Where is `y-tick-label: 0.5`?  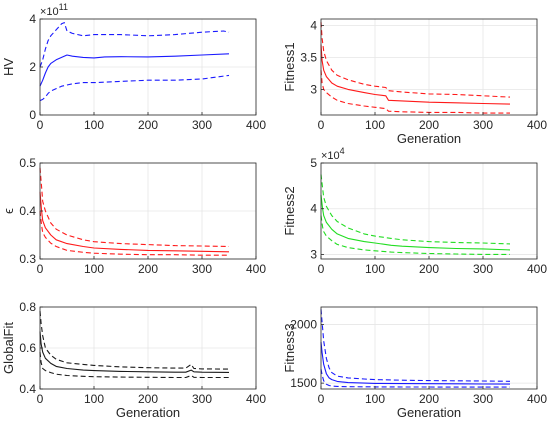
y-tick-label: 0.5 is located at coordinates (27, 163).